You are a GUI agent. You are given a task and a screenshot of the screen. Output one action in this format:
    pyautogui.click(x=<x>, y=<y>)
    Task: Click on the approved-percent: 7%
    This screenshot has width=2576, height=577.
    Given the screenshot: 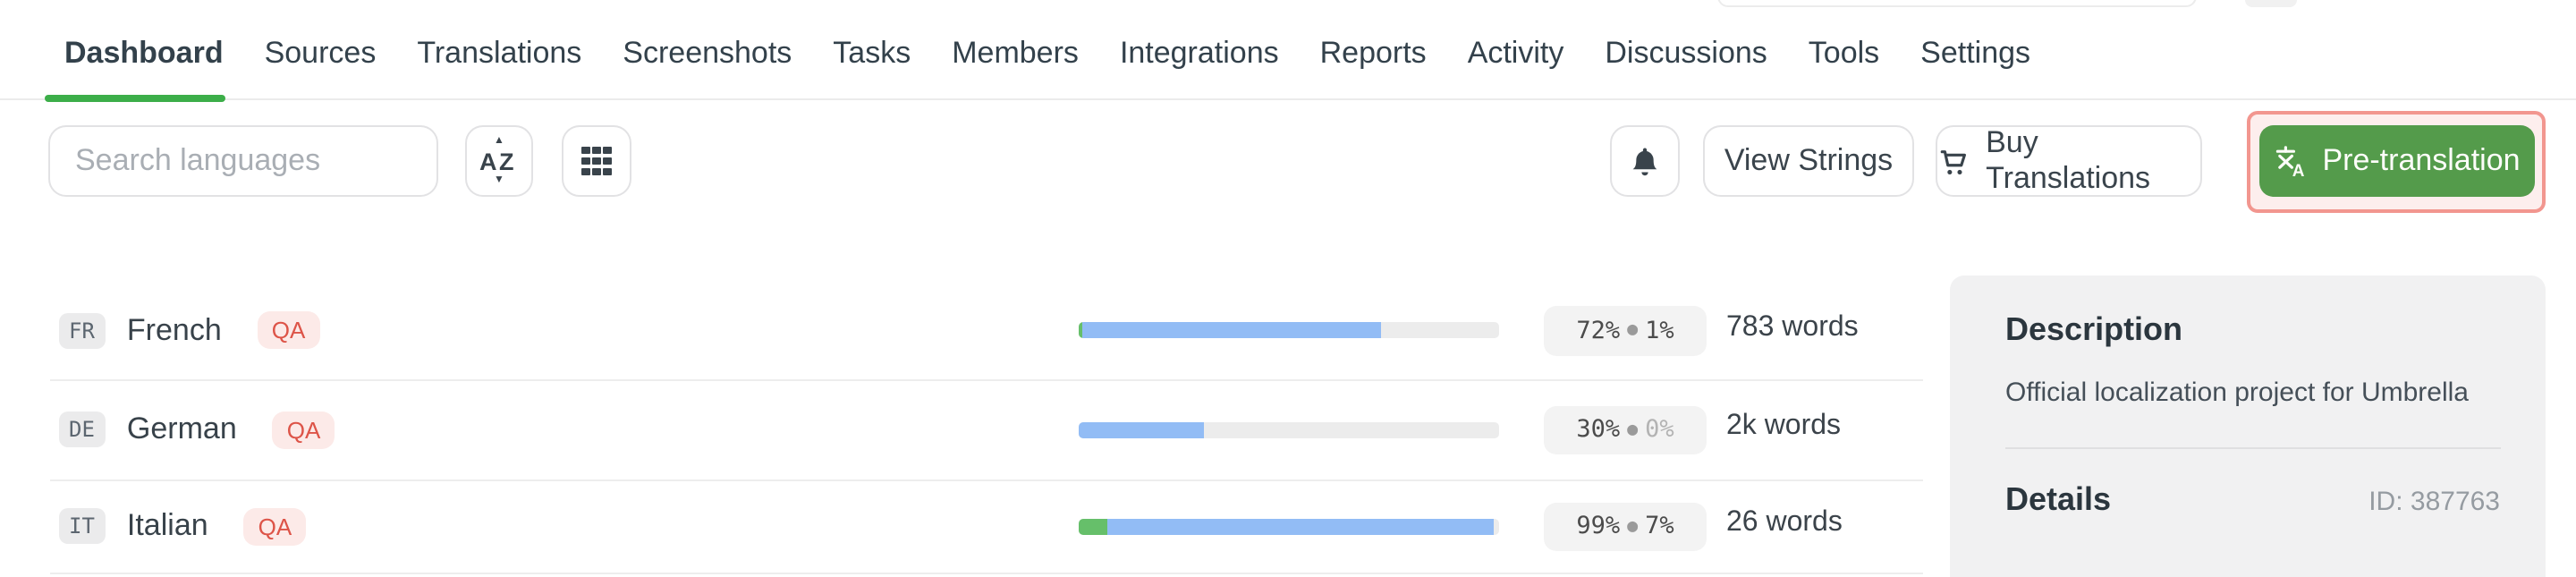 What is the action you would take?
    pyautogui.click(x=1659, y=526)
    